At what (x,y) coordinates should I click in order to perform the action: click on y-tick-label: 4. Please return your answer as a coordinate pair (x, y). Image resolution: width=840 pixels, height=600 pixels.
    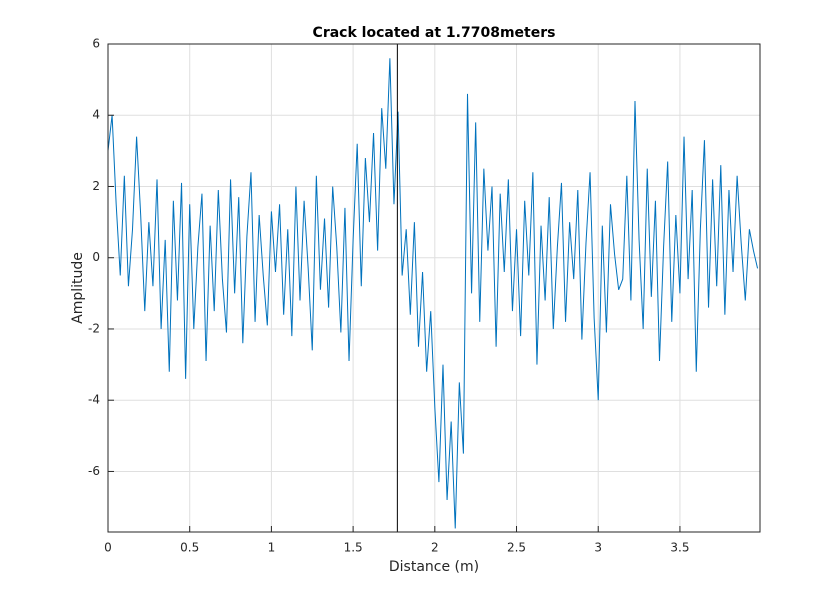
    Looking at the image, I should click on (96, 115).